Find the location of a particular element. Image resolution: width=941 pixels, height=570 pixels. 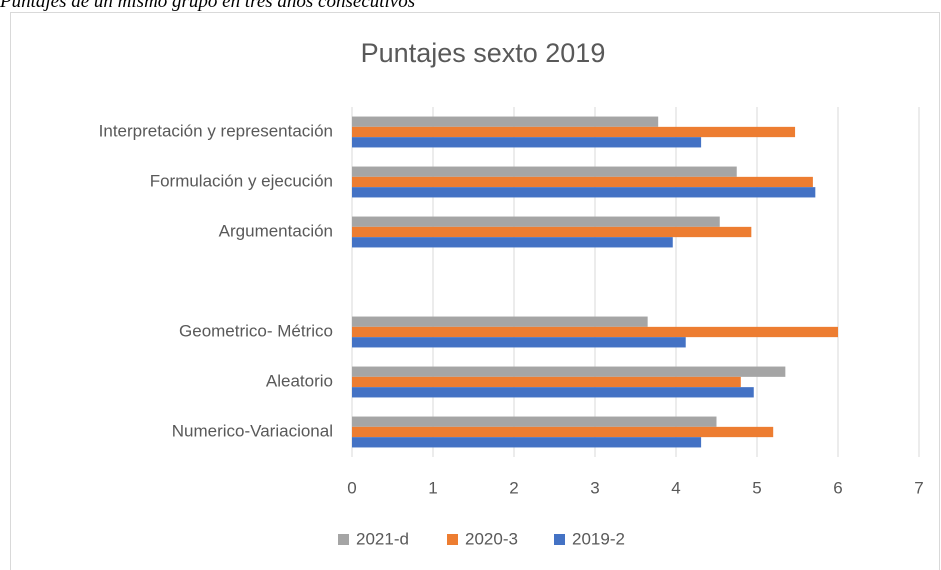

legend-label: 2019-2 is located at coordinates (598, 538).